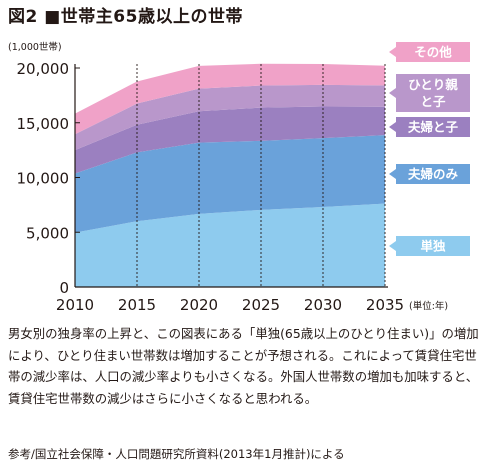 This screenshot has height=470, width=490. What do you see at coordinates (43, 179) in the screenshot?
I see `y-tick-label: 10,000` at bounding box center [43, 179].